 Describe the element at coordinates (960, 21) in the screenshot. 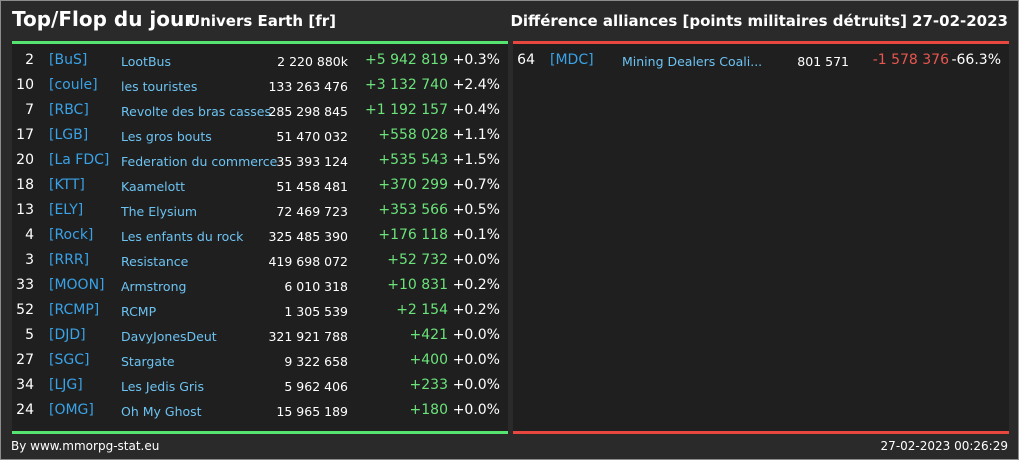

I see `header-date: 27-02-2023` at that location.